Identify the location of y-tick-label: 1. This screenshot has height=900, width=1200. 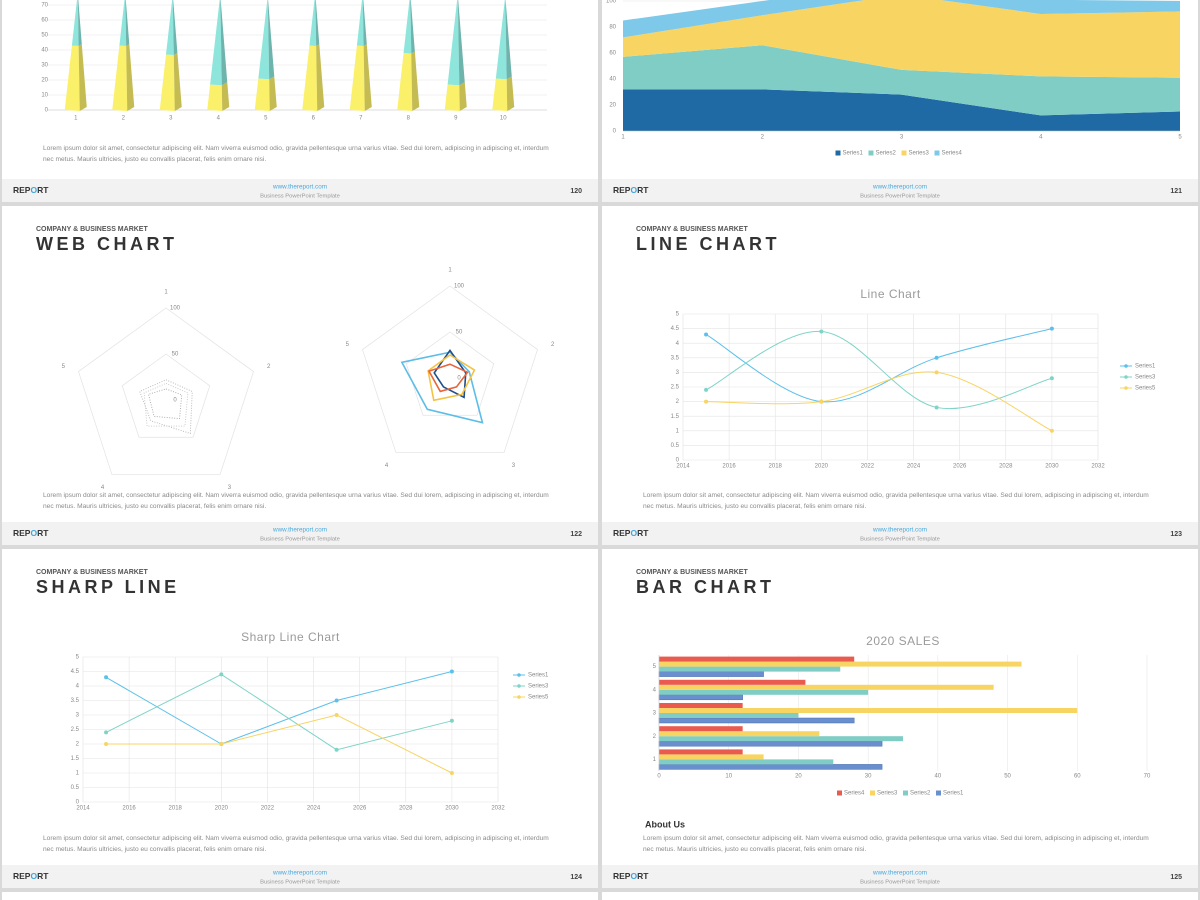
(78, 774).